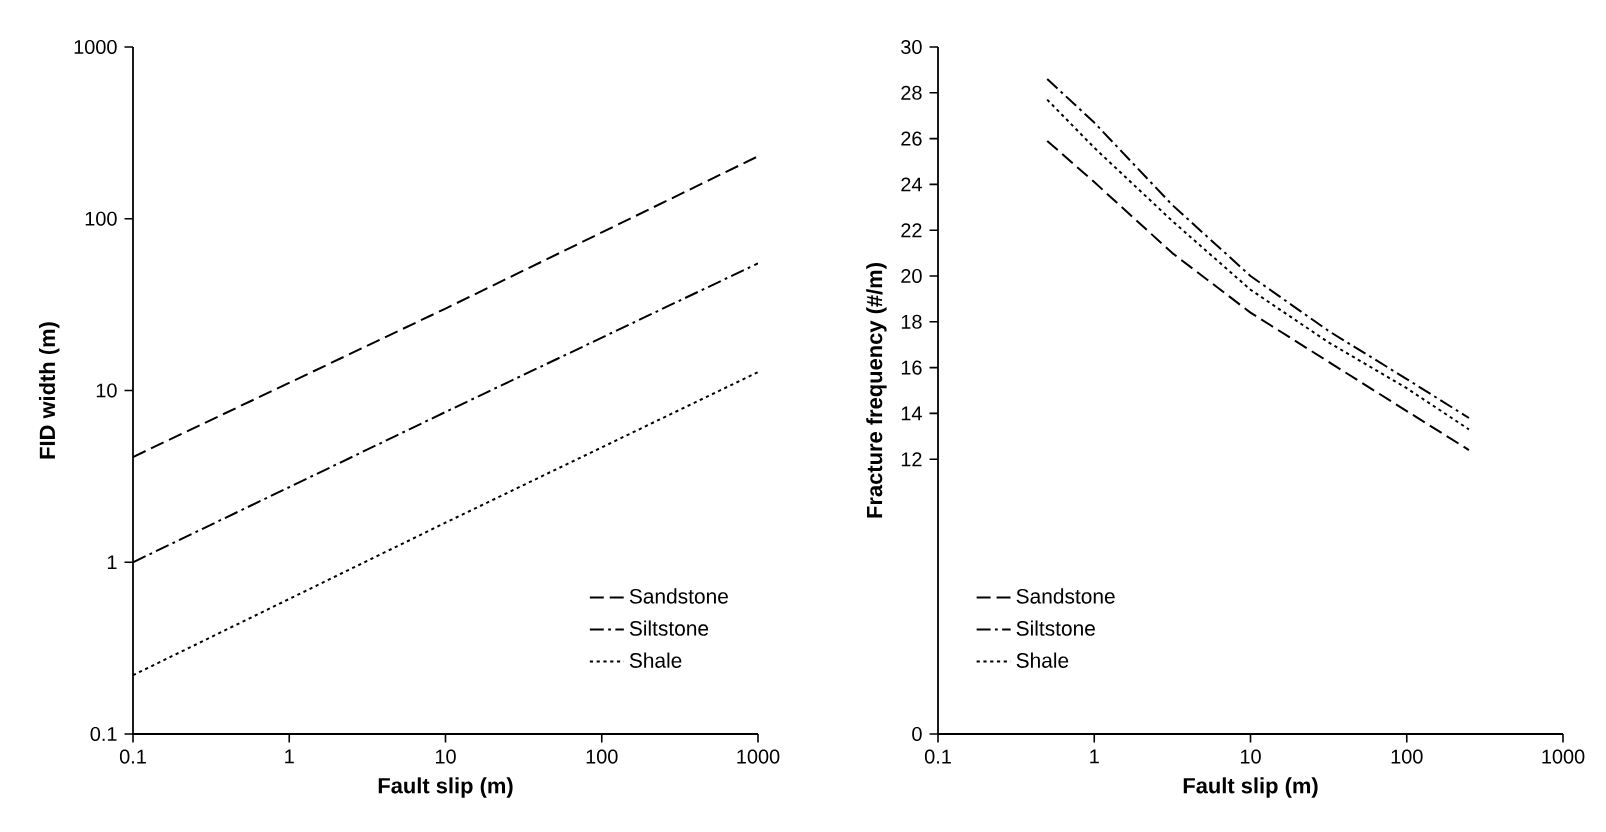 Image resolution: width=1606 pixels, height=832 pixels. I want to click on y-tick-label: 24, so click(911, 184).